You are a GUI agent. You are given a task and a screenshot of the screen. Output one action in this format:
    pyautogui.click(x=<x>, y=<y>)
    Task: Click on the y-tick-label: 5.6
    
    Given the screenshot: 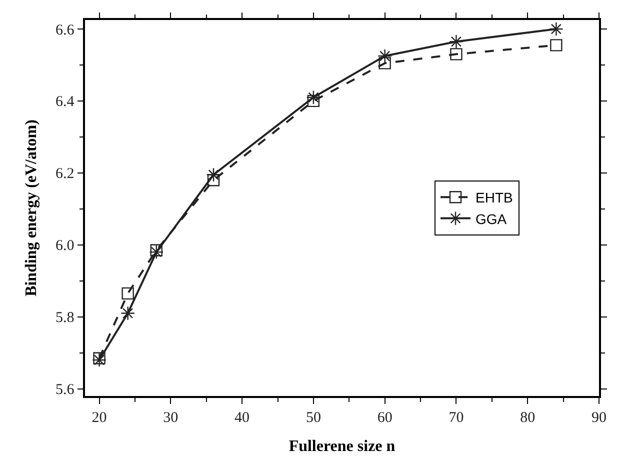 What is the action you would take?
    pyautogui.click(x=65, y=390)
    